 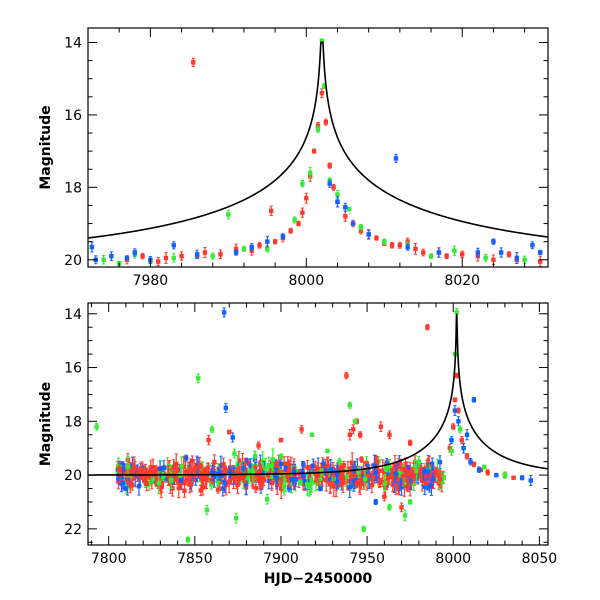 I want to click on y-tick-label: 16, so click(x=73, y=116).